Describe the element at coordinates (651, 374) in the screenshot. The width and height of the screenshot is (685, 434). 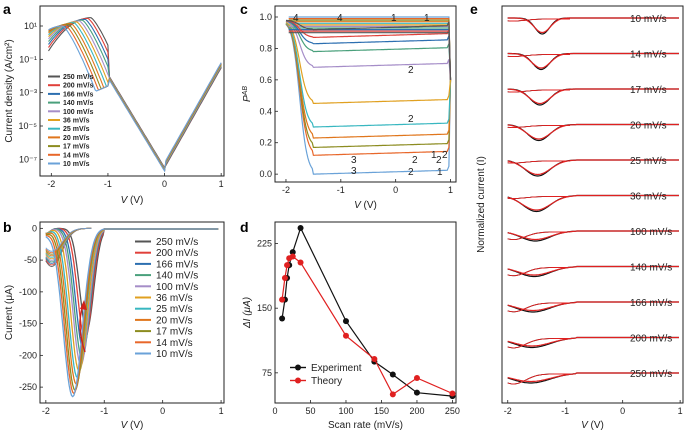
I see `row-label-e-10: 250 mV/s` at that location.